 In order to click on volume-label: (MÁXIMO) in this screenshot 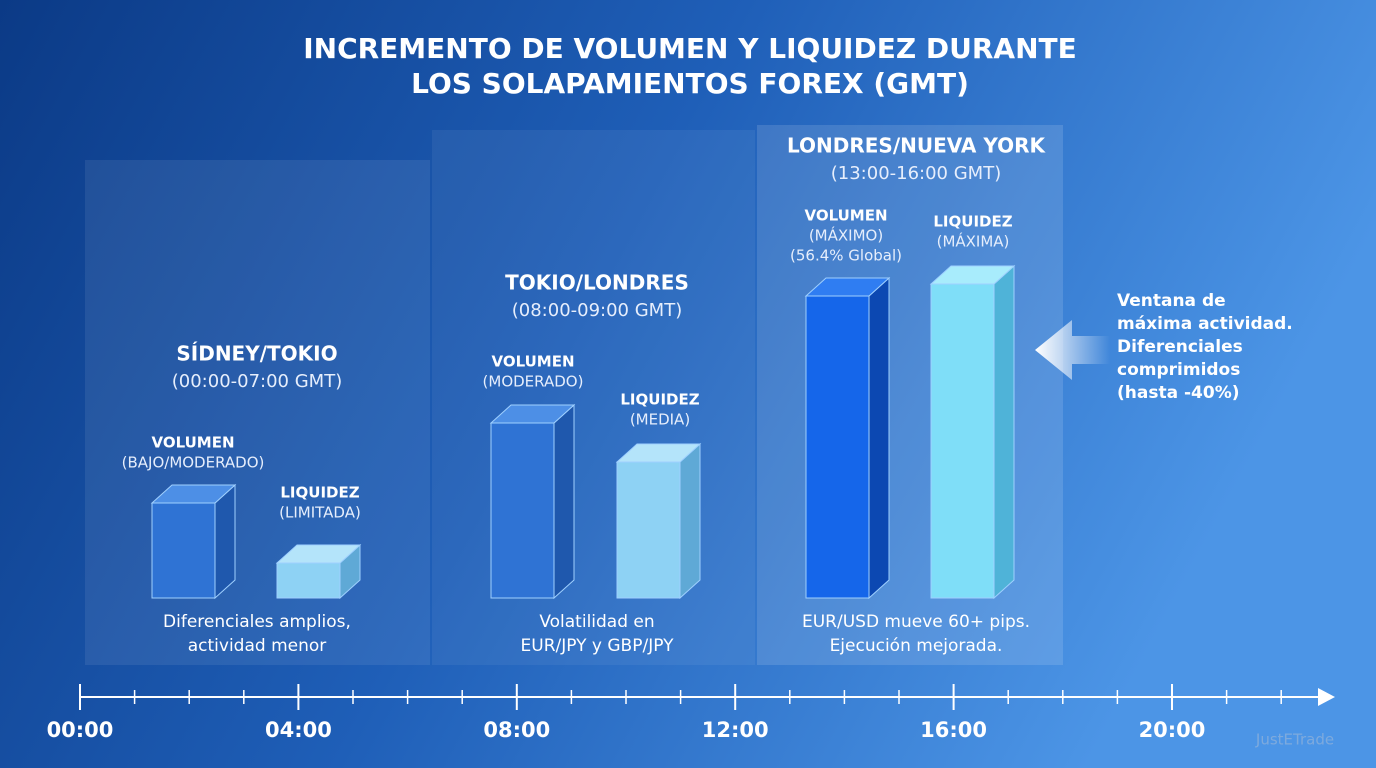, I will do `click(846, 235)`.